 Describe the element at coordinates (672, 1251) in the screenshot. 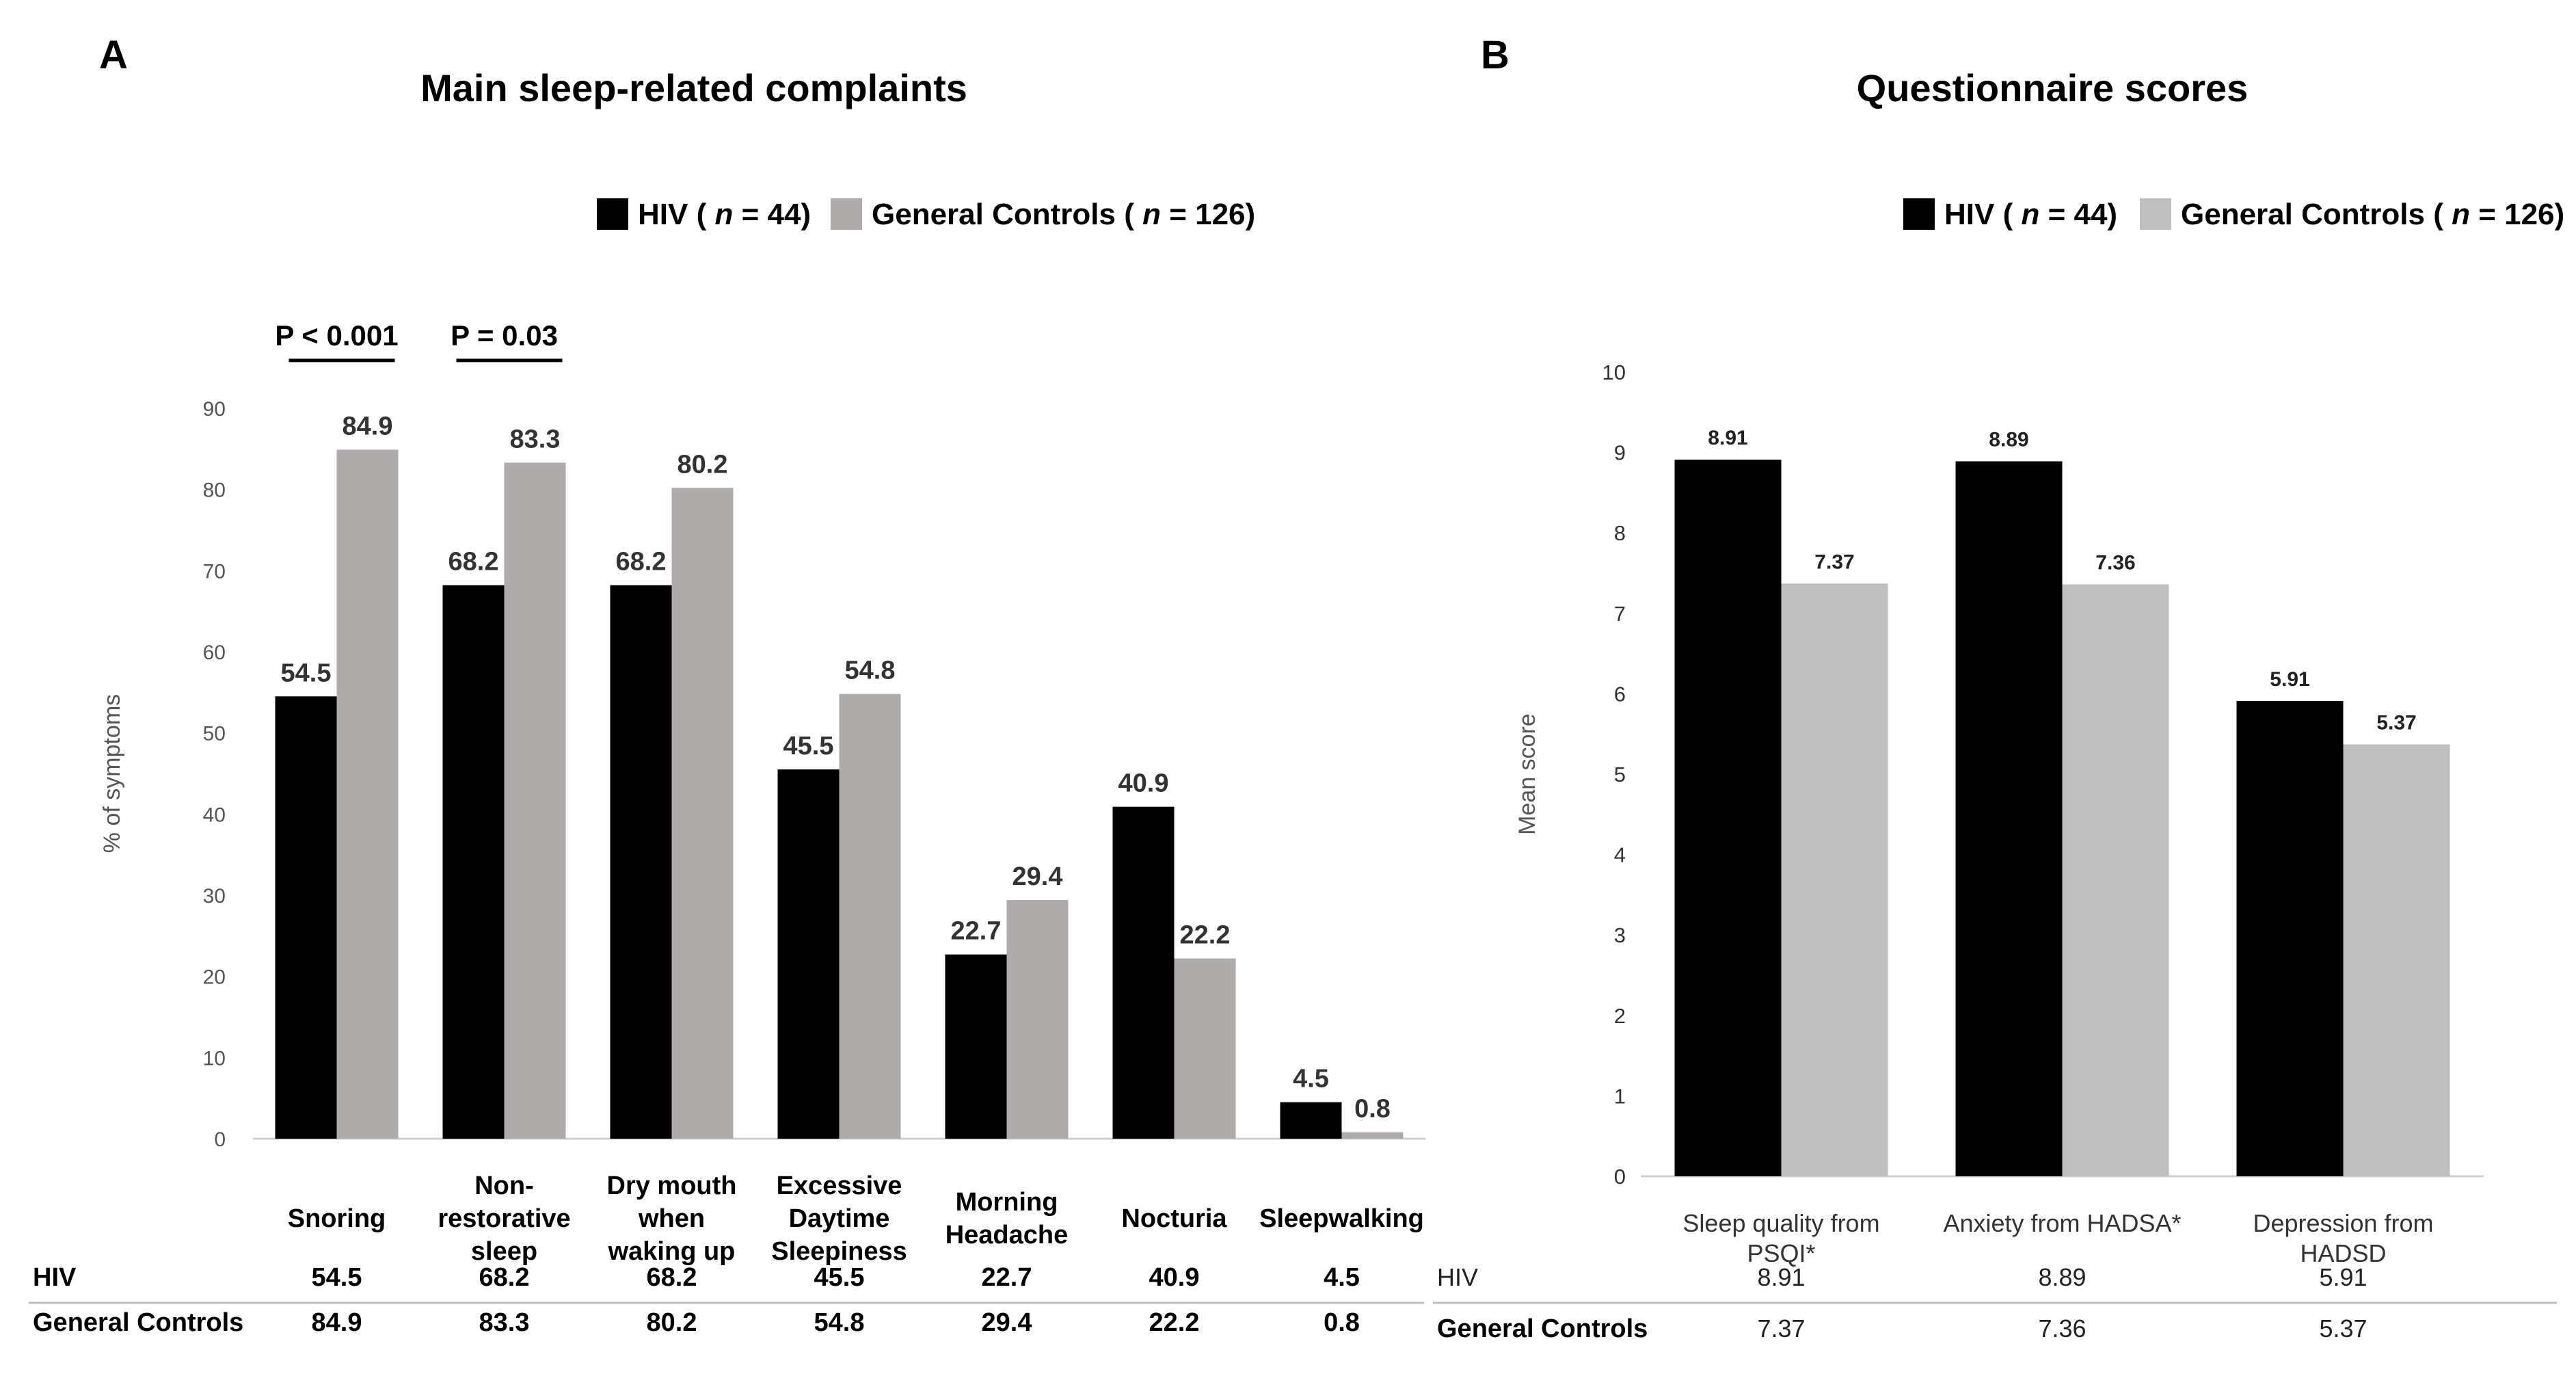

I see `category-label-0-2-2: waking up` at that location.